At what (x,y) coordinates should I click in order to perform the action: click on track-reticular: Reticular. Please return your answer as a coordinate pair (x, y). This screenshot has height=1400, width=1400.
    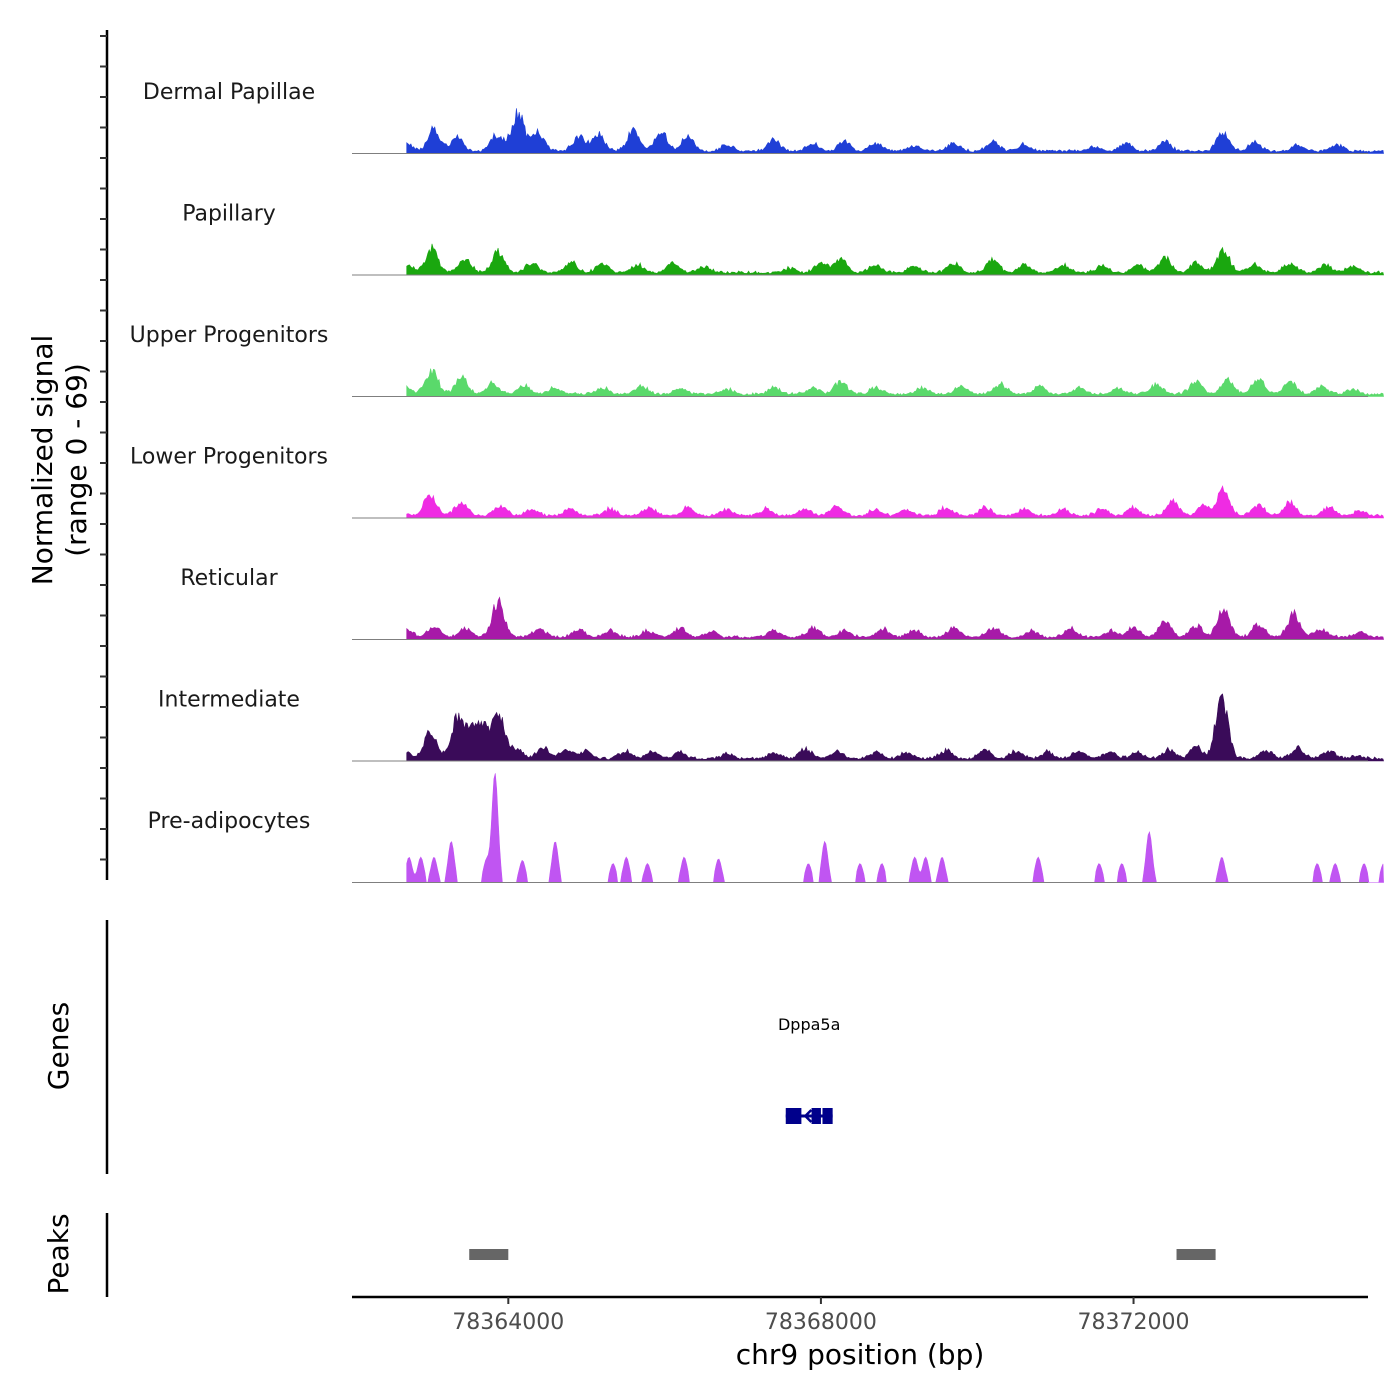
    Looking at the image, I should click on (782, 603).